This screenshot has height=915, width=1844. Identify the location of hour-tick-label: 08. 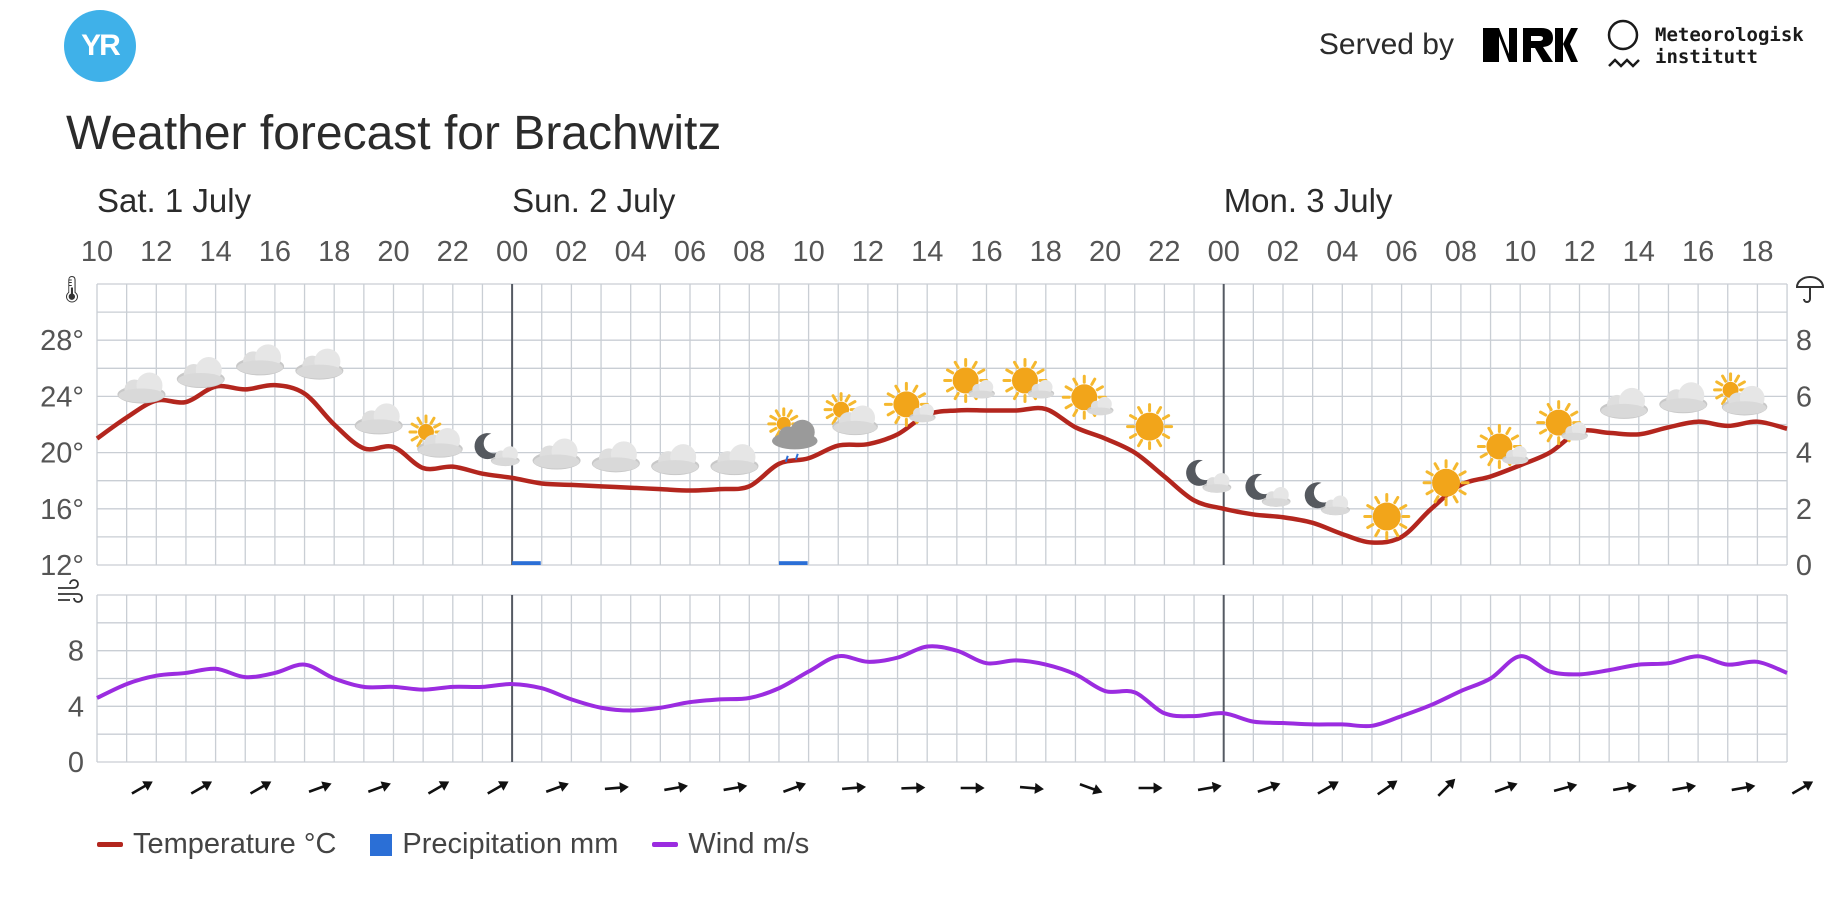
(1461, 252).